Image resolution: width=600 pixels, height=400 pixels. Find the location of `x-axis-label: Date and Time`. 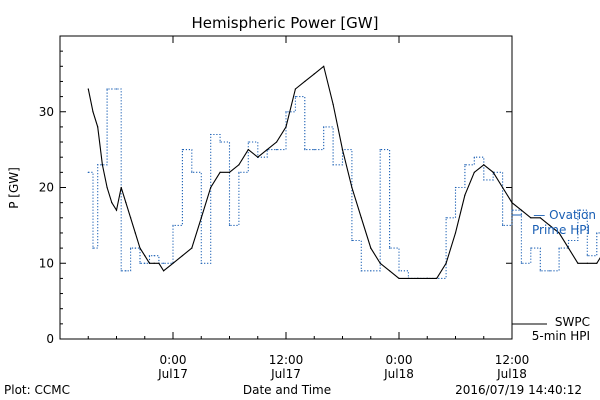

x-axis-label: Date and Time is located at coordinates (287, 390).